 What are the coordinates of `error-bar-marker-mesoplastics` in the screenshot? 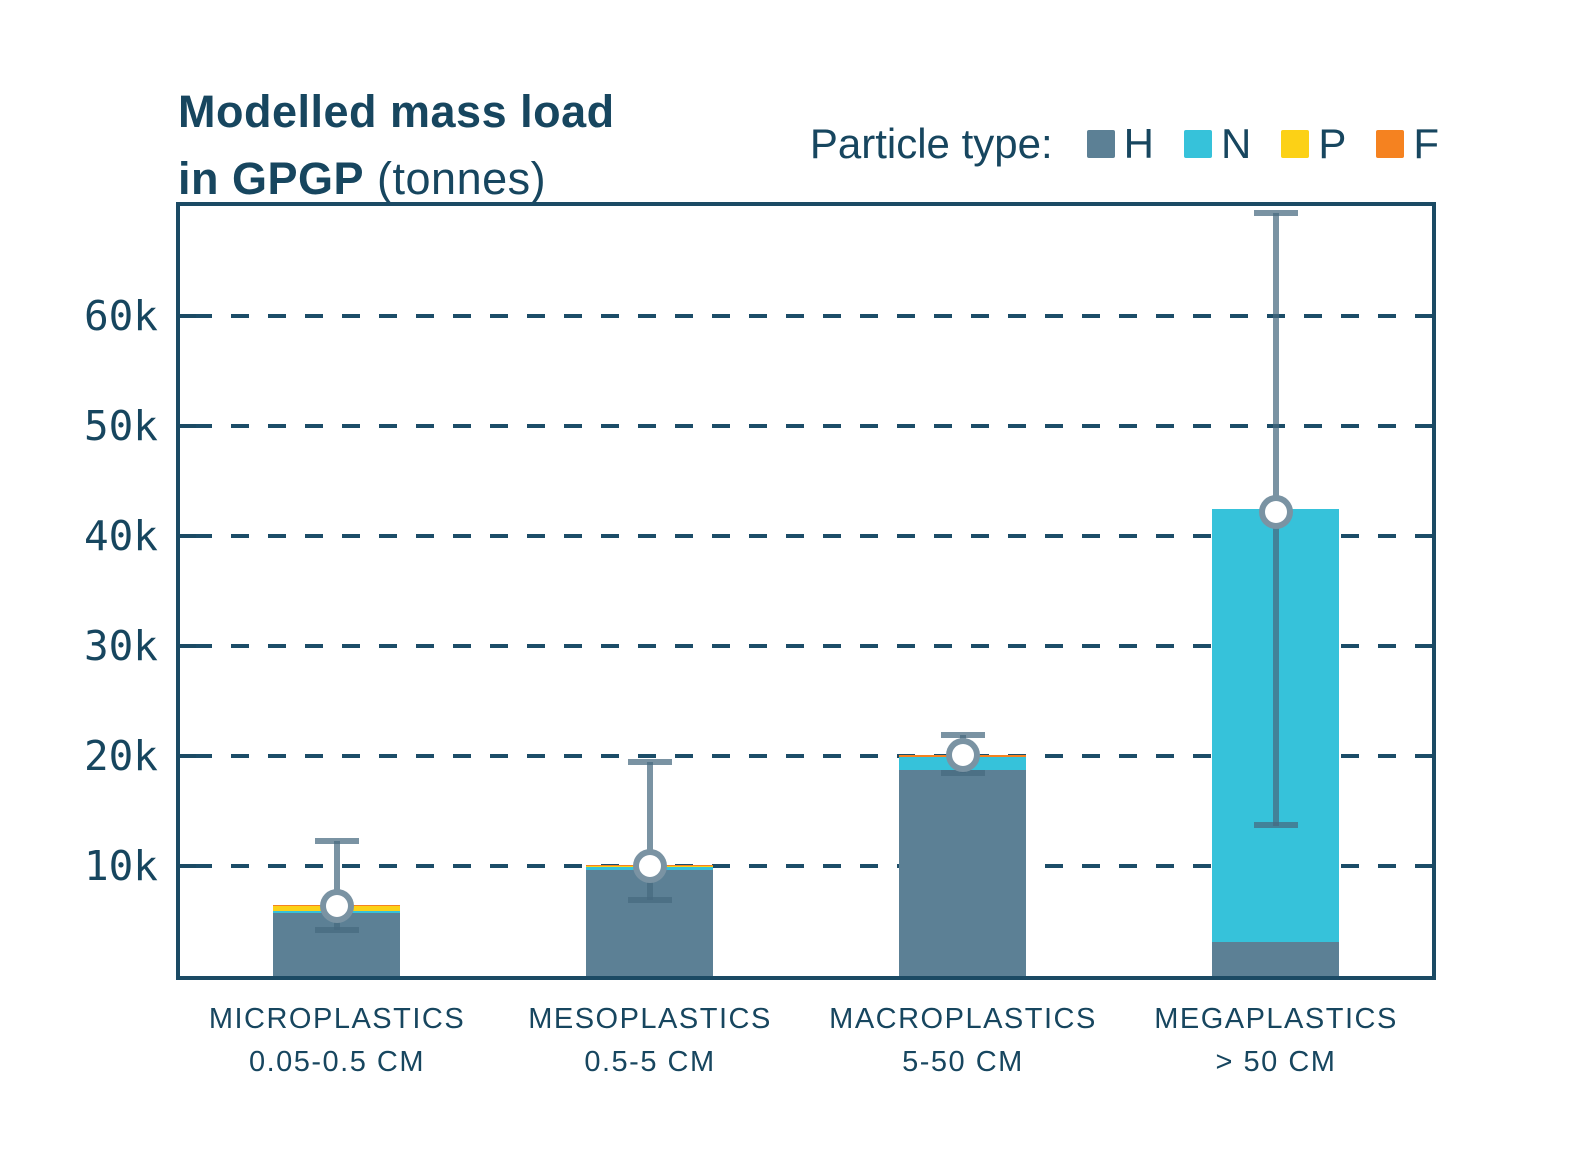 It's located at (650, 866).